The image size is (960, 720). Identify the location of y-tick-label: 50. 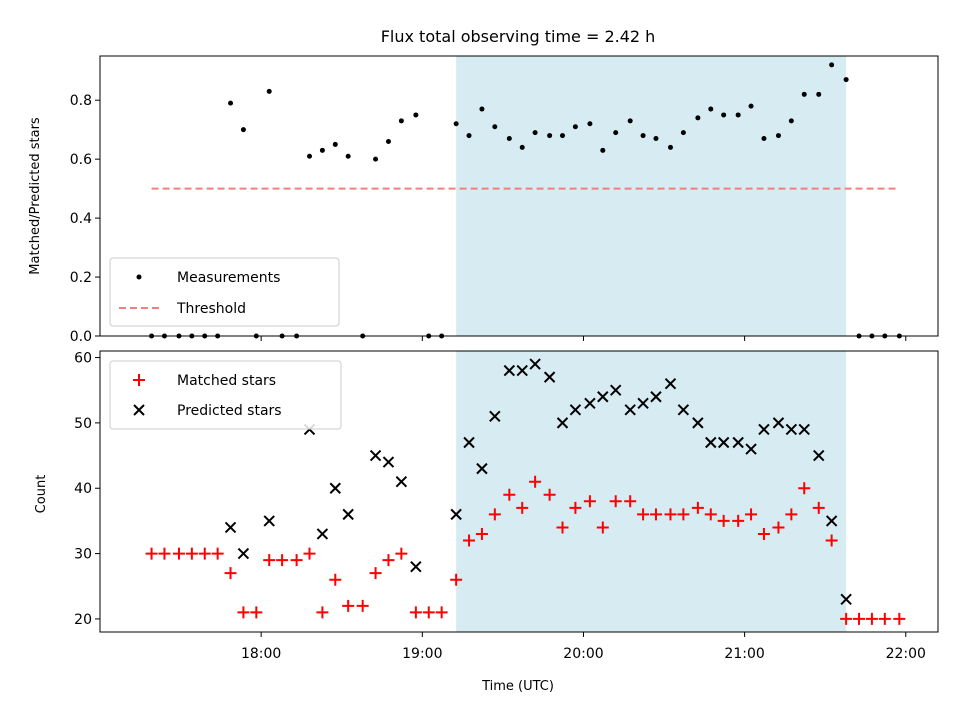
(83, 424).